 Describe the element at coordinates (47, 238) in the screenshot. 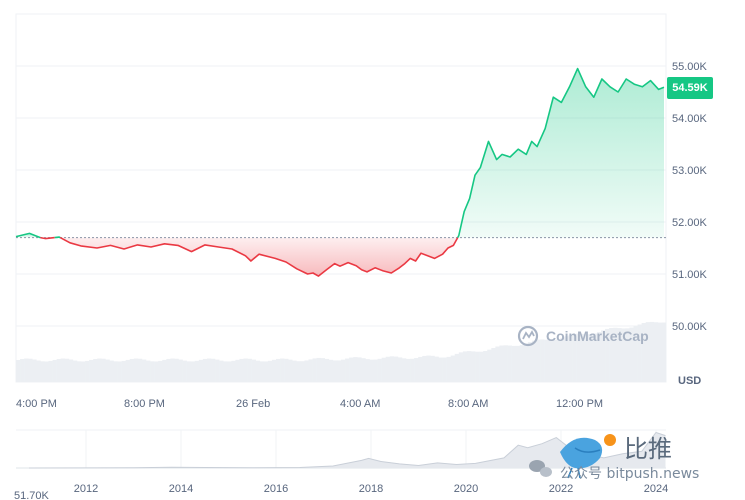

I see `price-line-down` at that location.